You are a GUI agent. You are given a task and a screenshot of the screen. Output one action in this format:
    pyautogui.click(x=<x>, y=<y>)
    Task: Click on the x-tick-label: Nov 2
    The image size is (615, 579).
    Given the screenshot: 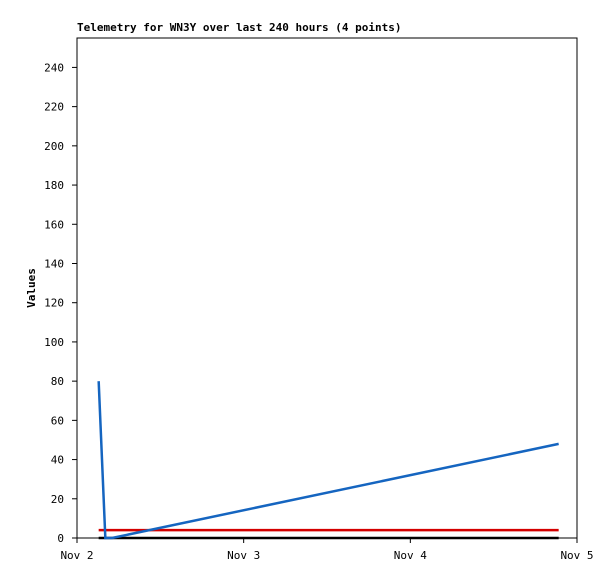 What is the action you would take?
    pyautogui.click(x=76, y=555)
    